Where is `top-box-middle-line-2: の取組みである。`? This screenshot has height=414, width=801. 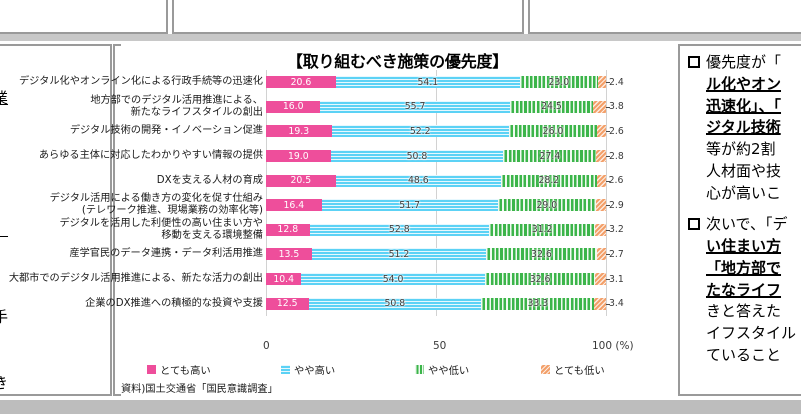 top-box-middle-line-2: の取組みである。 is located at coordinates (348, 1).